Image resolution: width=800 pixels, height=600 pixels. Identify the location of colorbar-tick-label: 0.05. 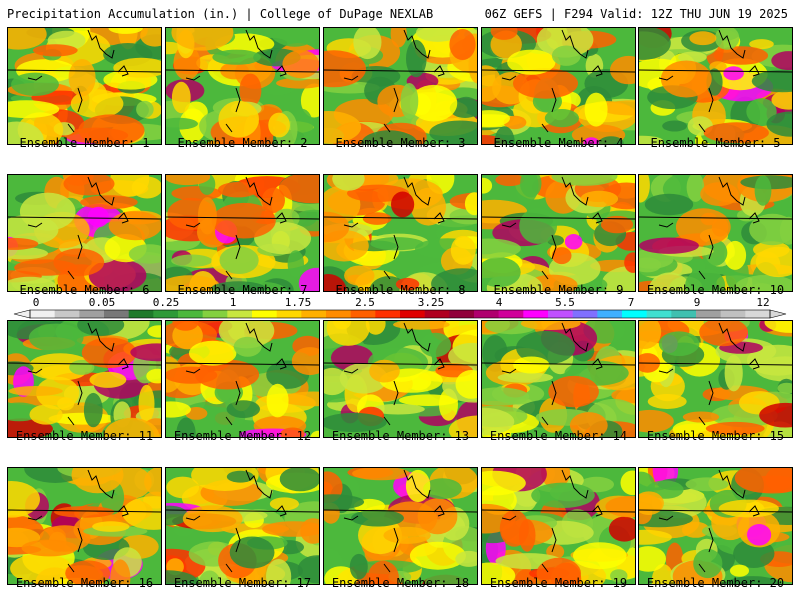
(102, 302).